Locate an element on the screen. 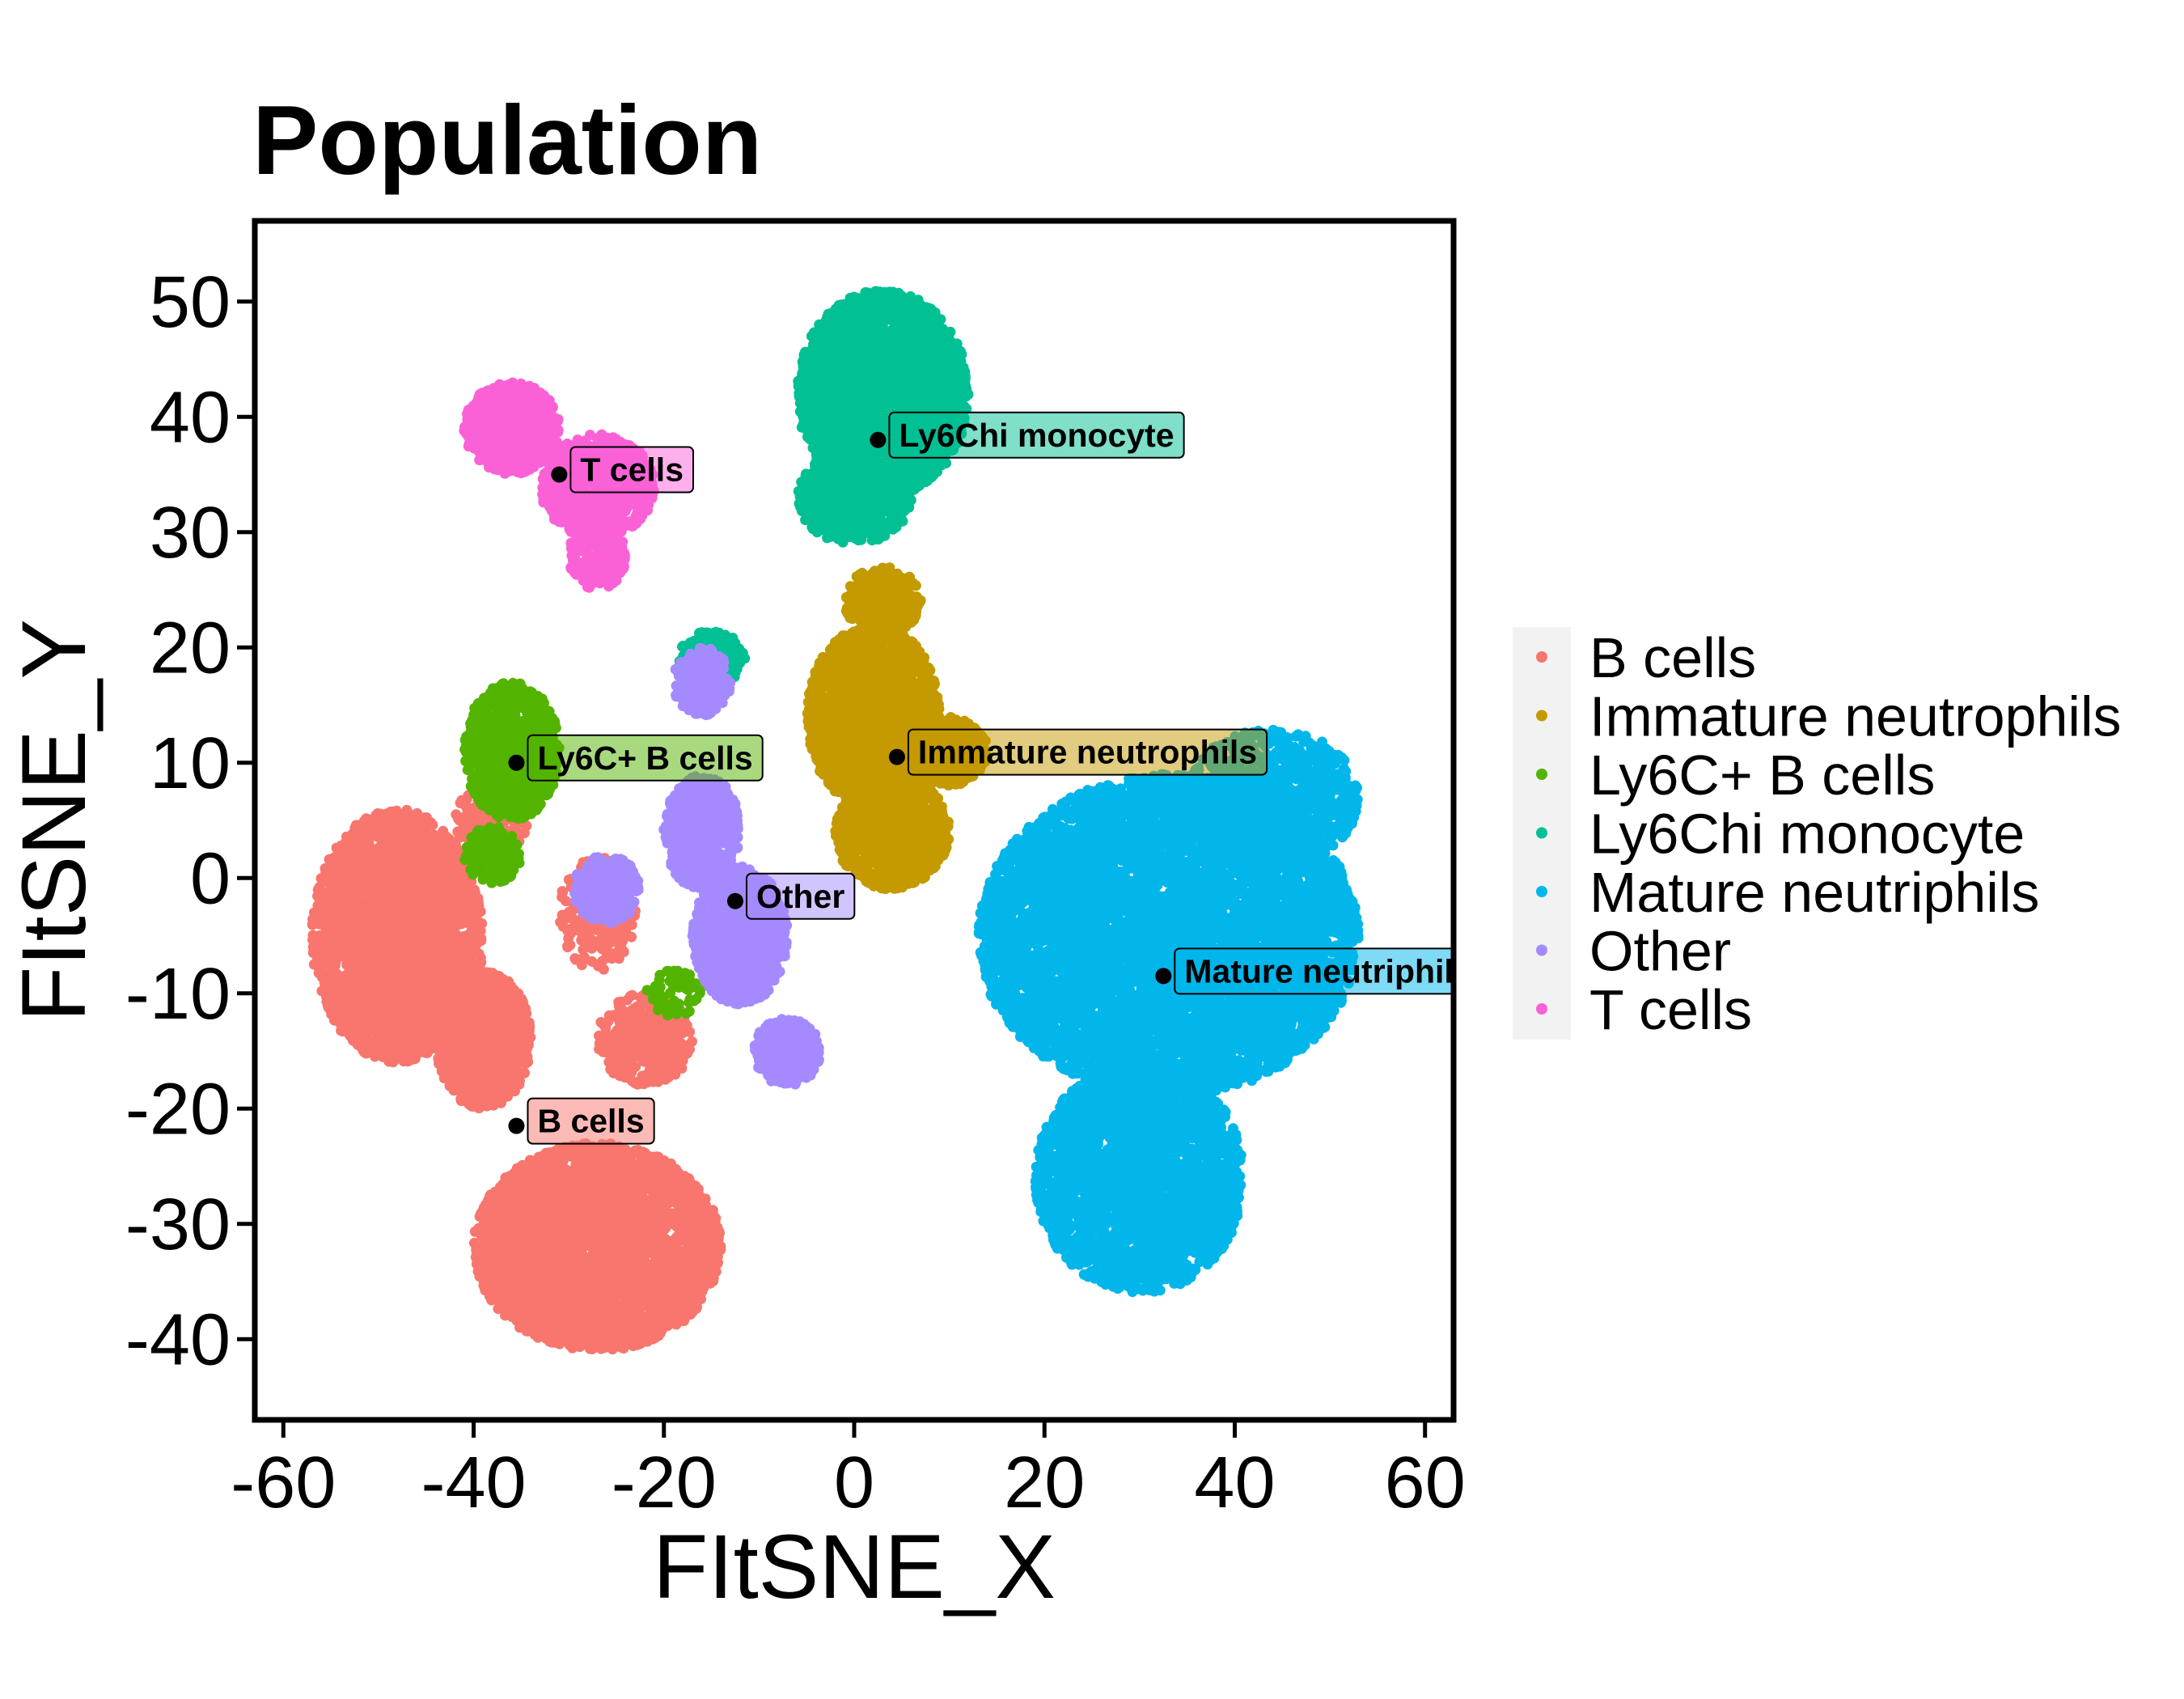 The width and height of the screenshot is (2184, 1699). x-tick-label: -60 is located at coordinates (283, 1483).